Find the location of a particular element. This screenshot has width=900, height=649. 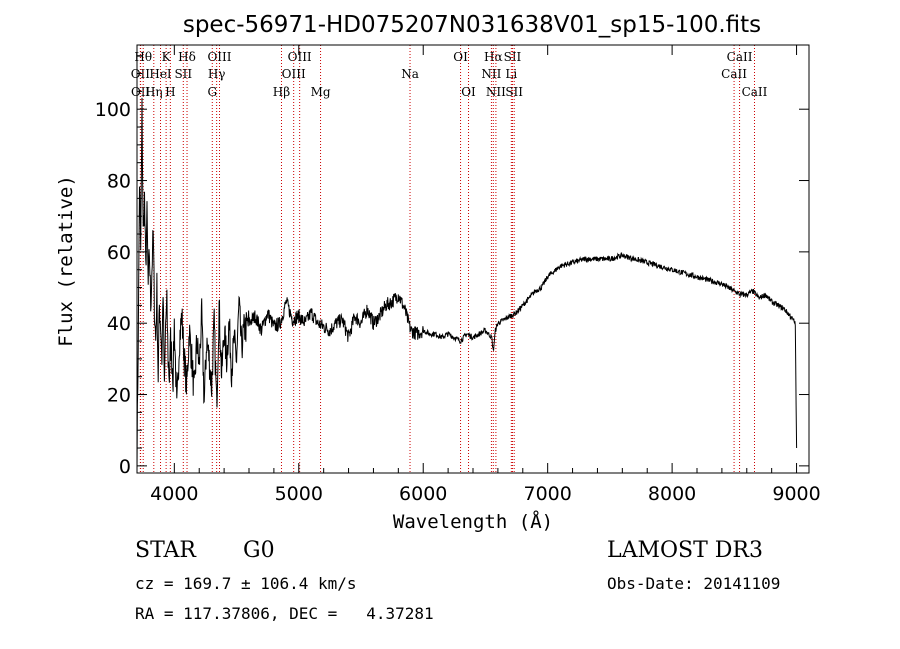

y-tick-label-0: 0 is located at coordinates (125, 467).